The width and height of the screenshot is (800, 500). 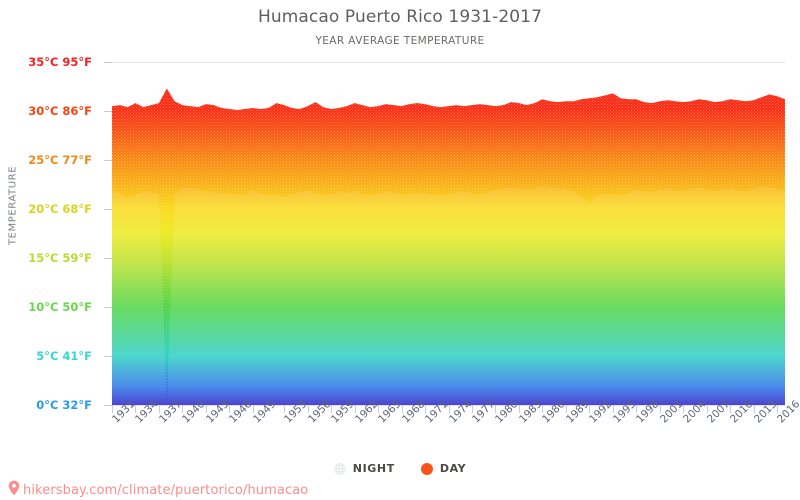 I want to click on legend-item-day: DAY, so click(x=443, y=468).